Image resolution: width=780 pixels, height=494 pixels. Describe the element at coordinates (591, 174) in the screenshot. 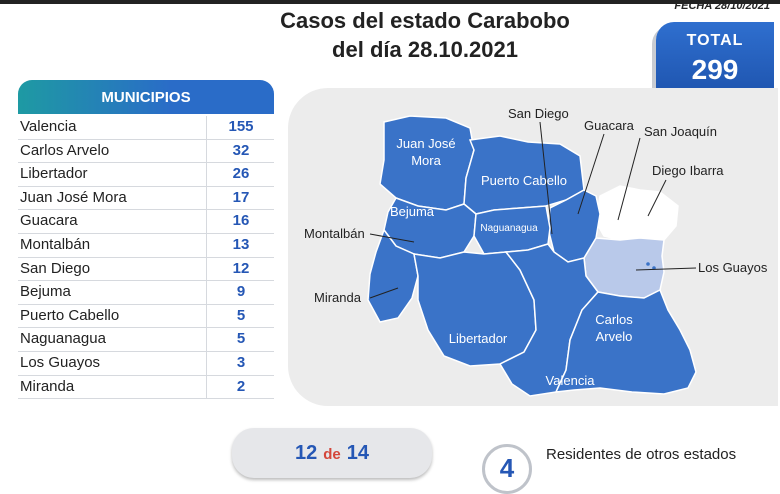

I see `leader-guacara` at that location.